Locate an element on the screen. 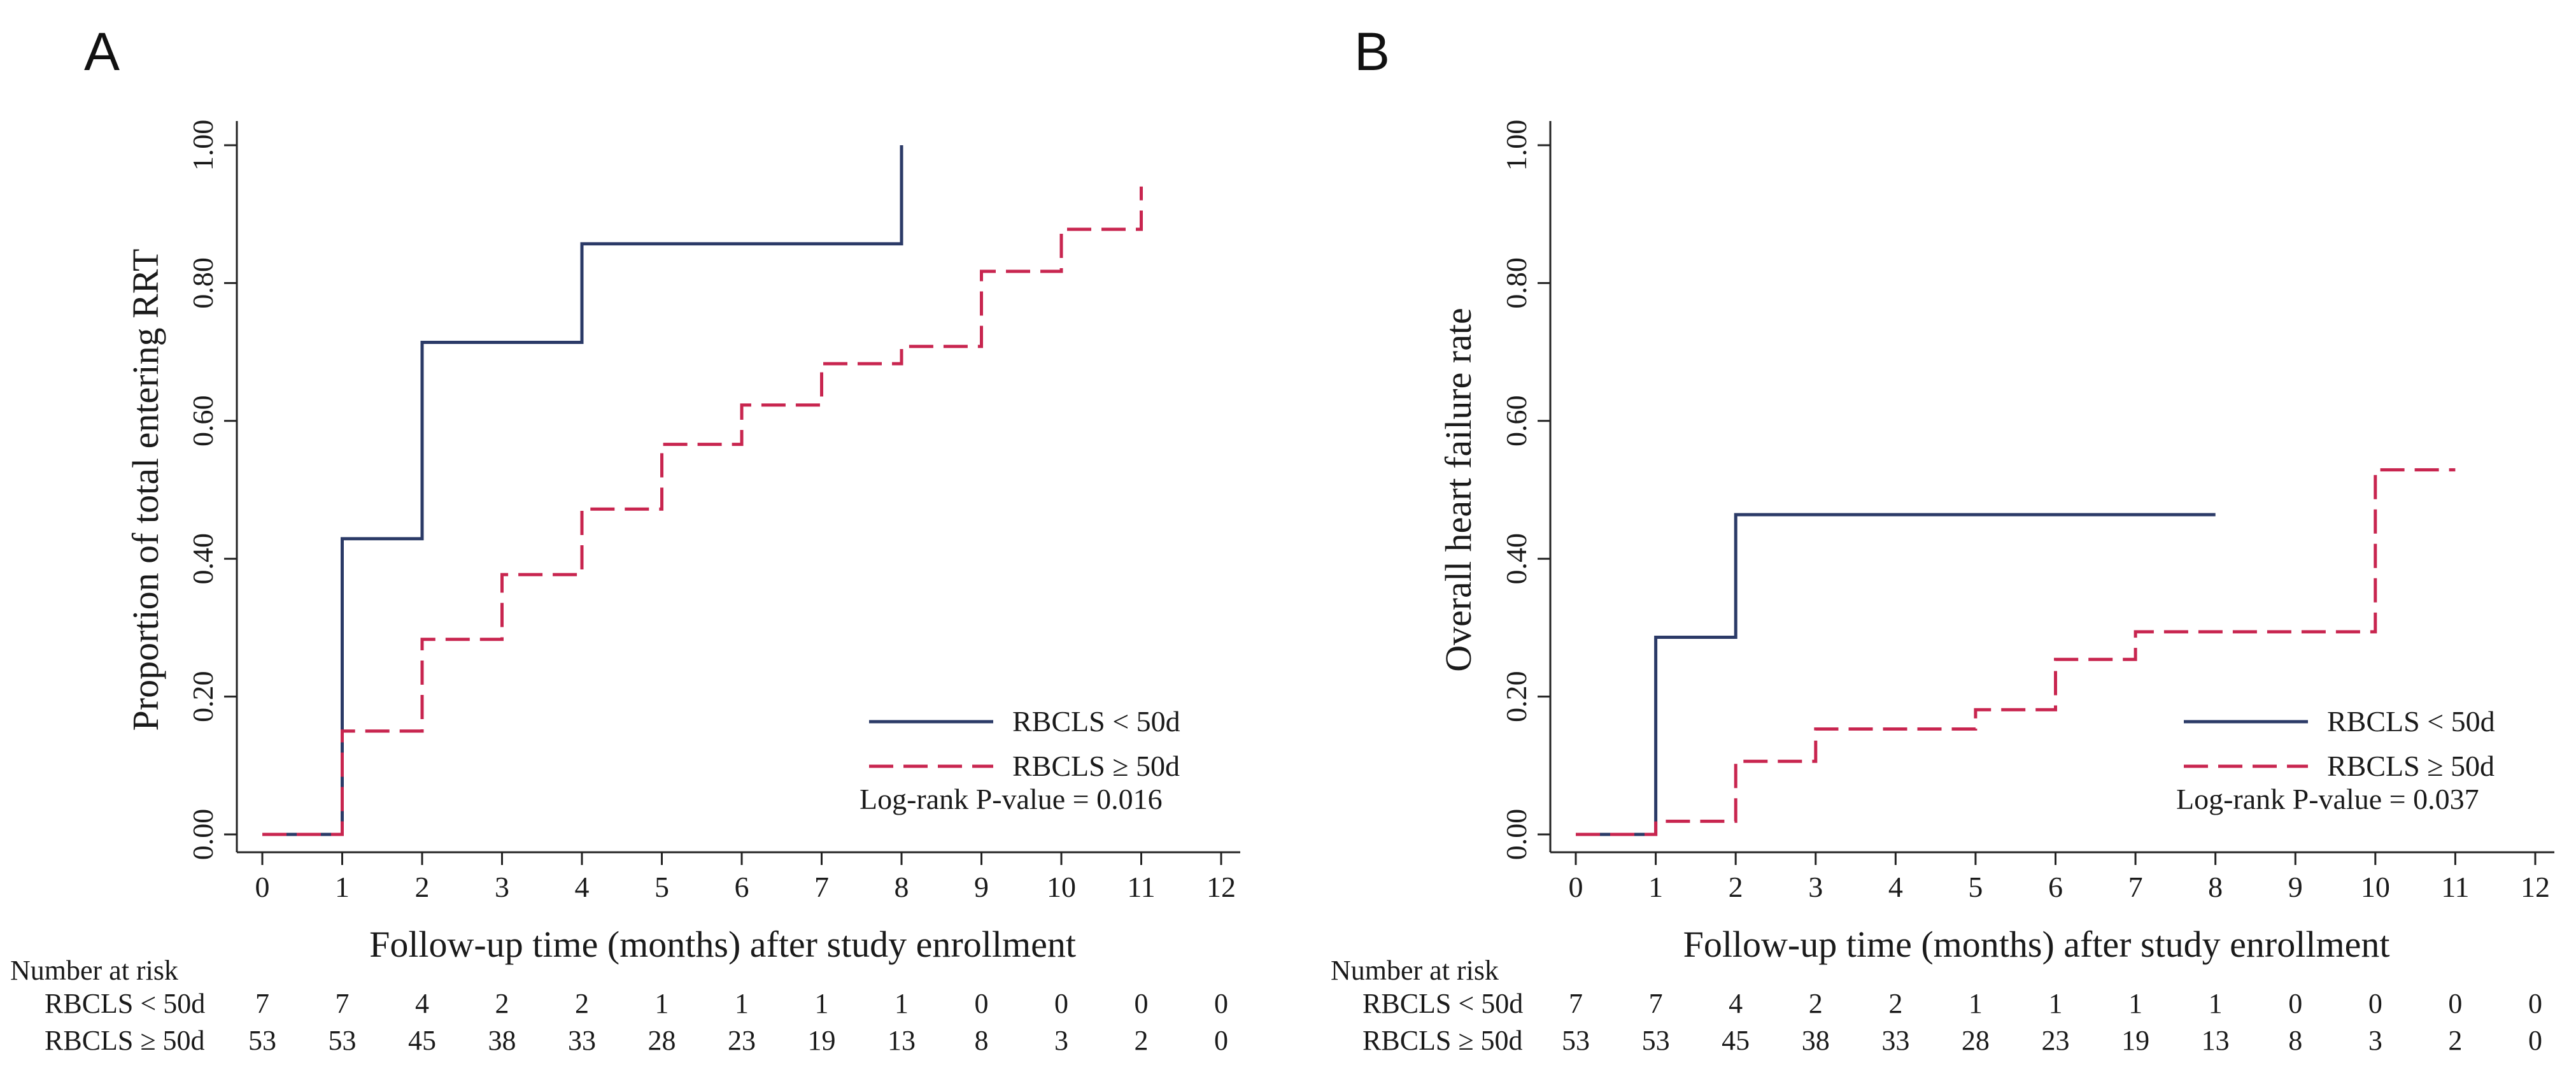  y-tick-label: 0.20 is located at coordinates (1516, 696).